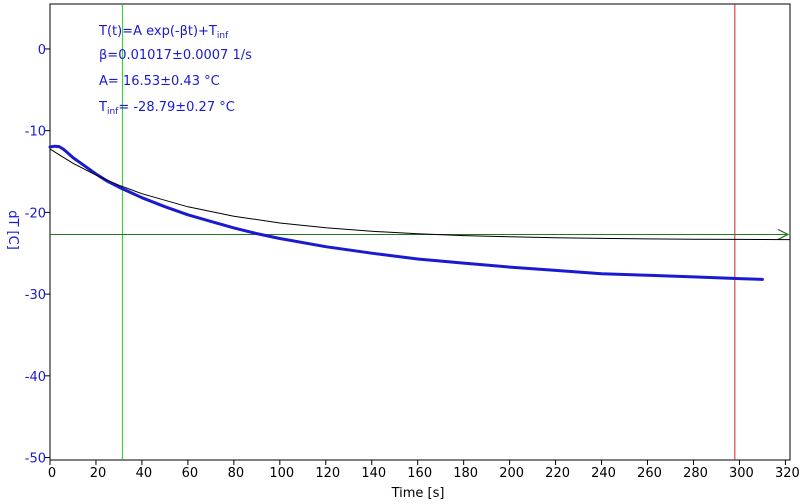  What do you see at coordinates (35, 295) in the screenshot?
I see `y-tick-label: -30` at bounding box center [35, 295].